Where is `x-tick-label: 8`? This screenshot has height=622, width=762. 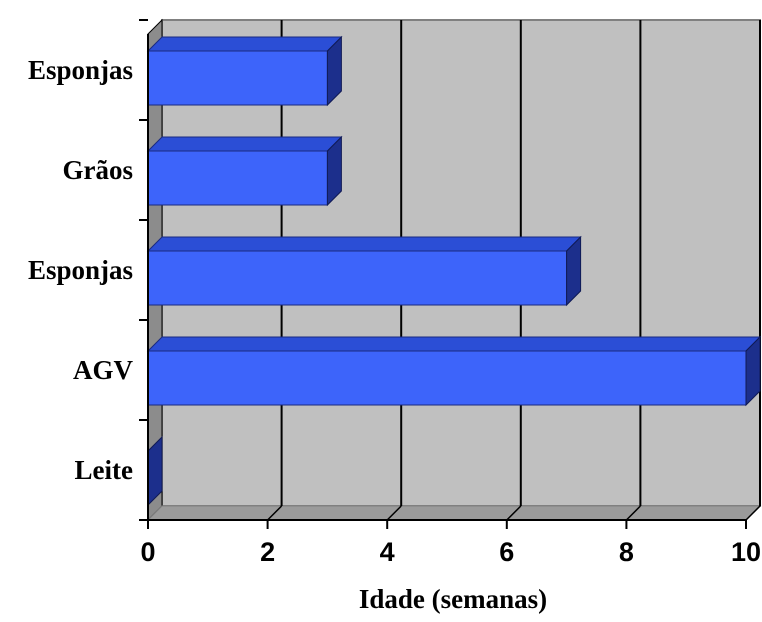
x-tick-label: 8 is located at coordinates (626, 552).